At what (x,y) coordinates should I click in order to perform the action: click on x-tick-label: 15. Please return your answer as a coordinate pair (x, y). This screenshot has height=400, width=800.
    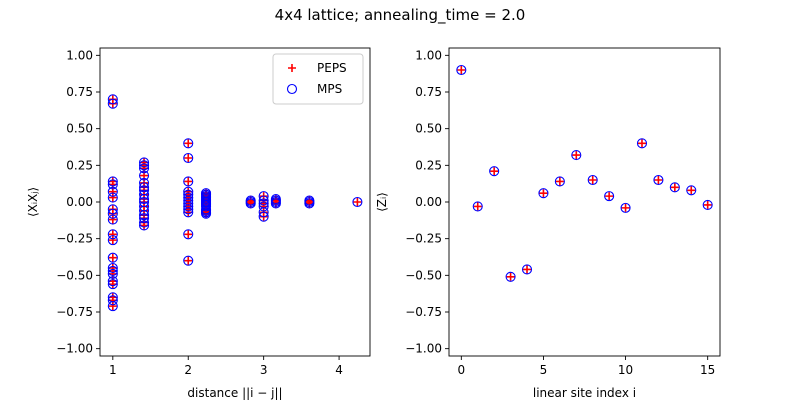
    Looking at the image, I should click on (707, 370).